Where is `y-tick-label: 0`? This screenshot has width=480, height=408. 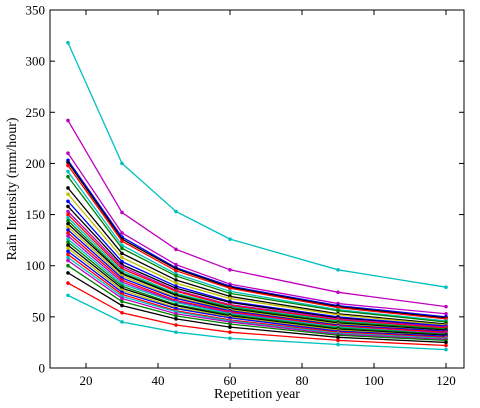
y-tick-label: 0 is located at coordinates (42, 368).